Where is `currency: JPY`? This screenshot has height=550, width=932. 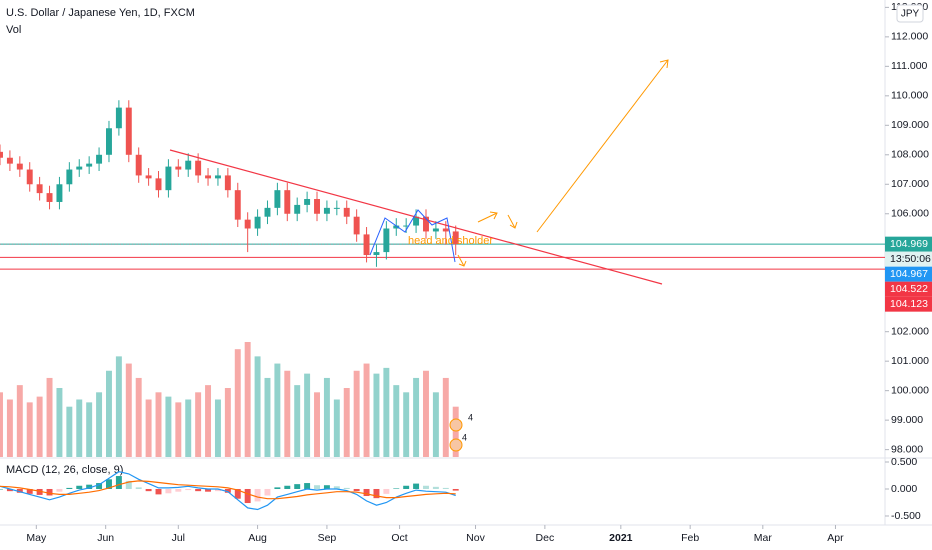 currency: JPY is located at coordinates (910, 14).